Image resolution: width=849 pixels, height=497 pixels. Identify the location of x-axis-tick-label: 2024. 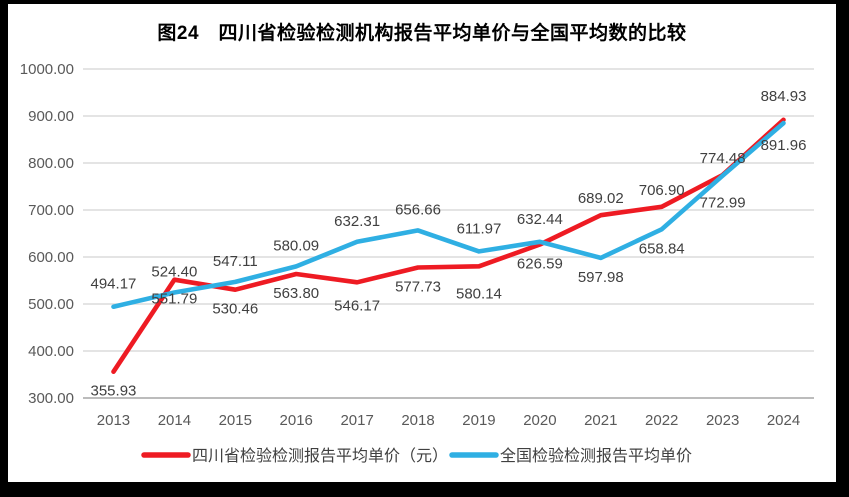
(783, 420).